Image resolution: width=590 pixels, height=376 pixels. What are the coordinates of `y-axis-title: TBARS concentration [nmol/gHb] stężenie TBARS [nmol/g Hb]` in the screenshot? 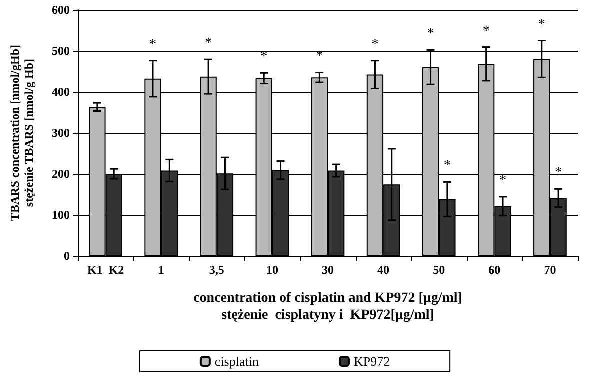 It's located at (22, 133).